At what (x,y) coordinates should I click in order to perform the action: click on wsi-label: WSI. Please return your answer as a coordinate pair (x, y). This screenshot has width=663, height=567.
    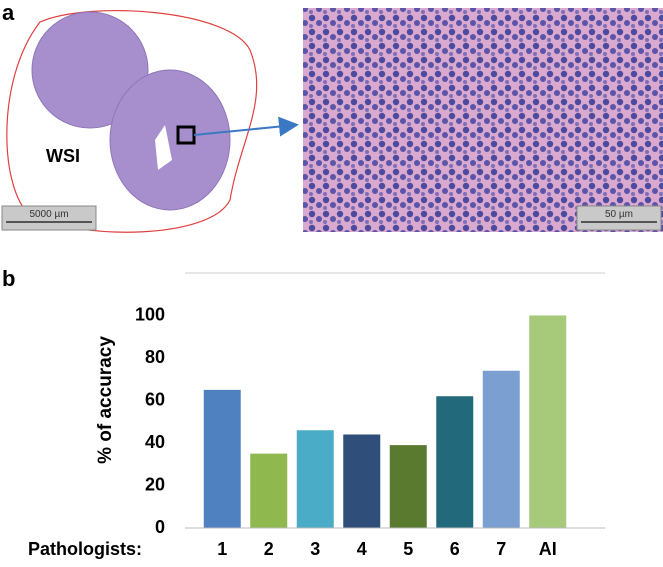
    Looking at the image, I should click on (63, 156).